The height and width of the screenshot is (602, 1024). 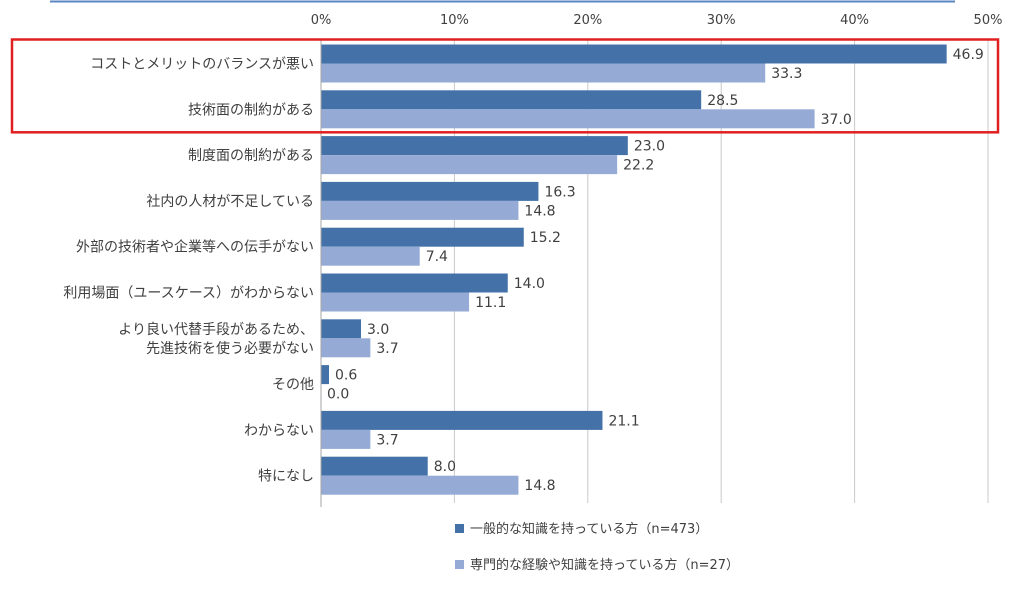 What do you see at coordinates (216, 330) in the screenshot?
I see `category-label-line: より良い代替手段があるため、` at bounding box center [216, 330].